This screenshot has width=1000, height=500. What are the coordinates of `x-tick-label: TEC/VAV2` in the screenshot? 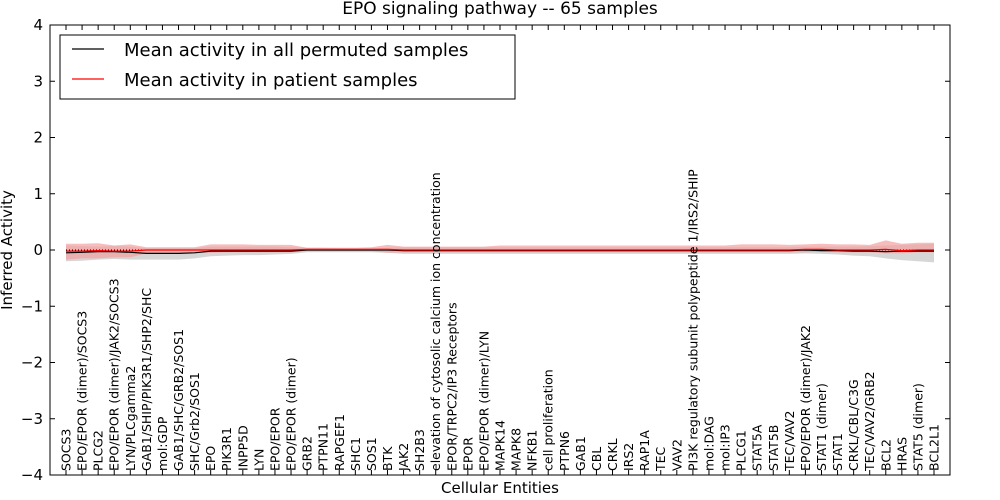 It's located at (789, 441).